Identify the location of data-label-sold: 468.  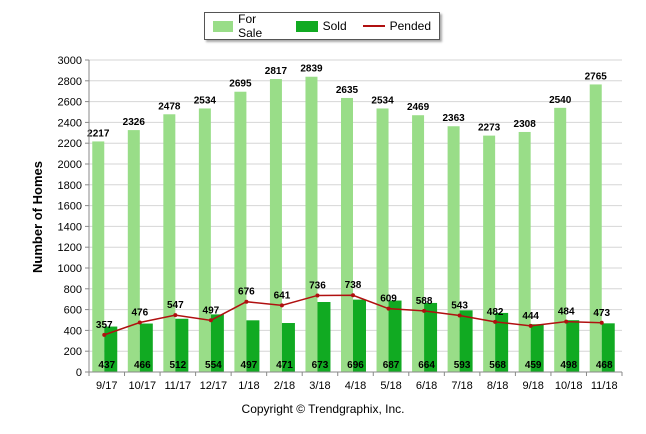
(604, 365).